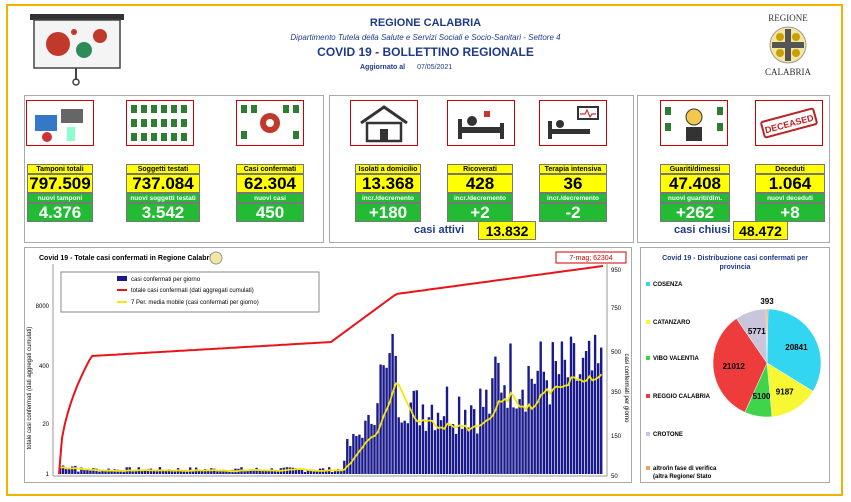 The width and height of the screenshot is (851, 502). I want to click on soggetti-label: Soggetti testati, so click(163, 169).